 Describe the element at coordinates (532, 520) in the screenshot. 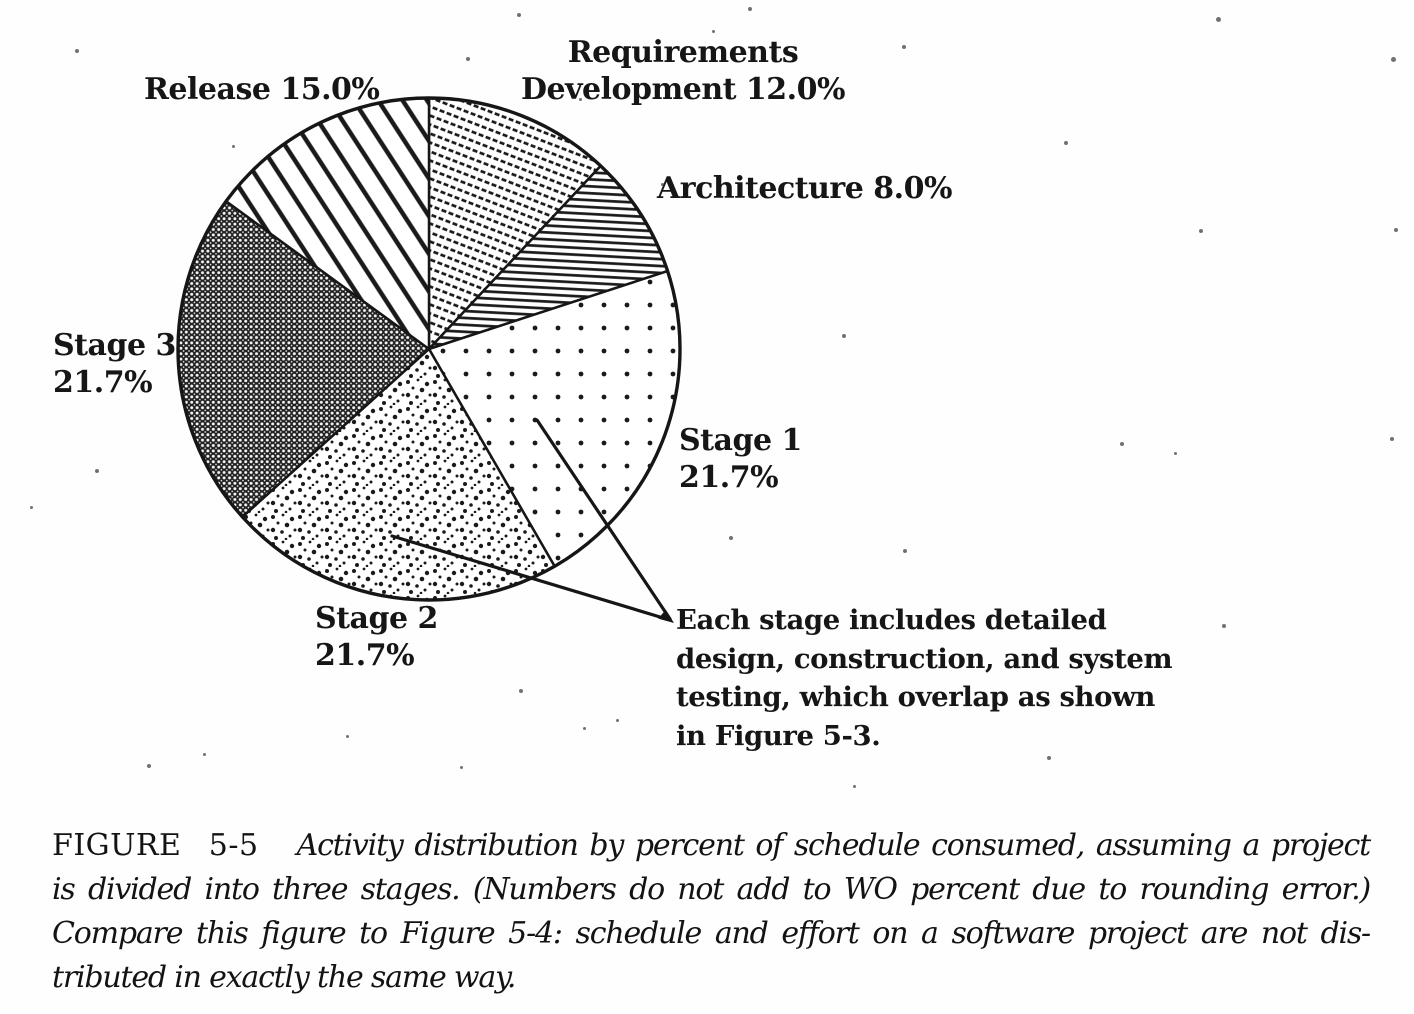

I see `annotation-leader-lines` at that location.